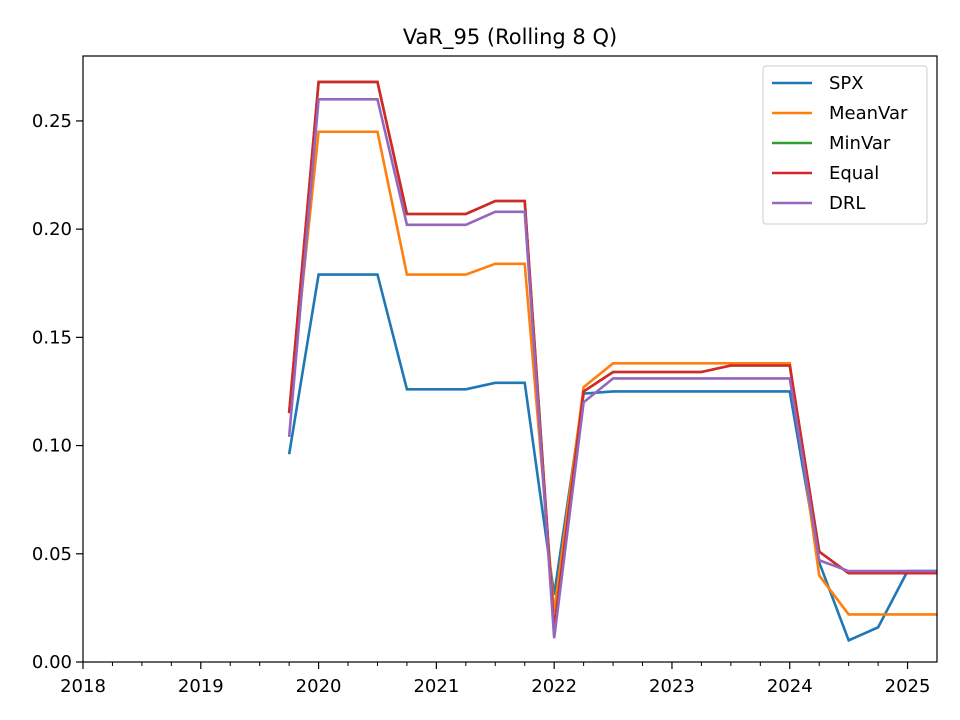  Describe the element at coordinates (83, 686) in the screenshot. I see `x-tick-label: 2018` at that location.